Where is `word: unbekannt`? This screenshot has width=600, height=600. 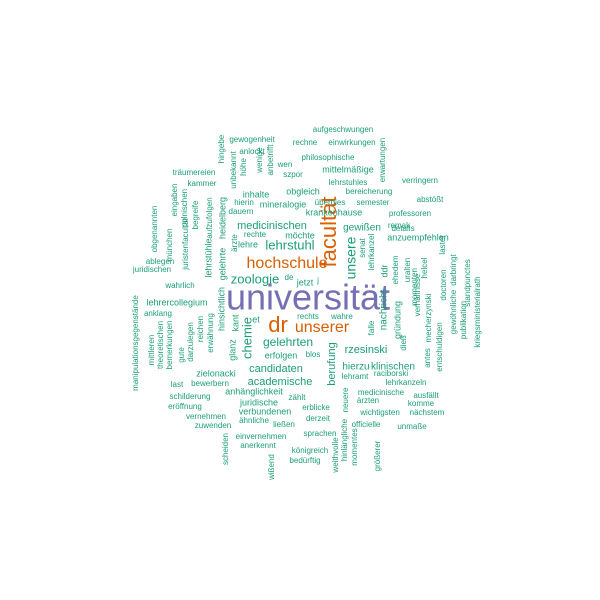 word: unbekannt is located at coordinates (233, 170).